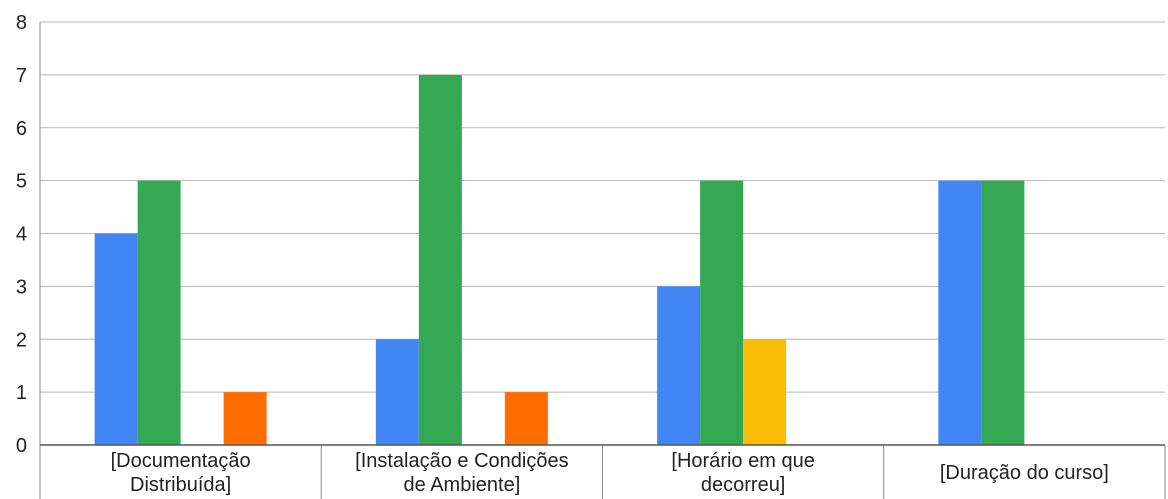  Describe the element at coordinates (397, 392) in the screenshot. I see `bar-cat1-series0` at that location.